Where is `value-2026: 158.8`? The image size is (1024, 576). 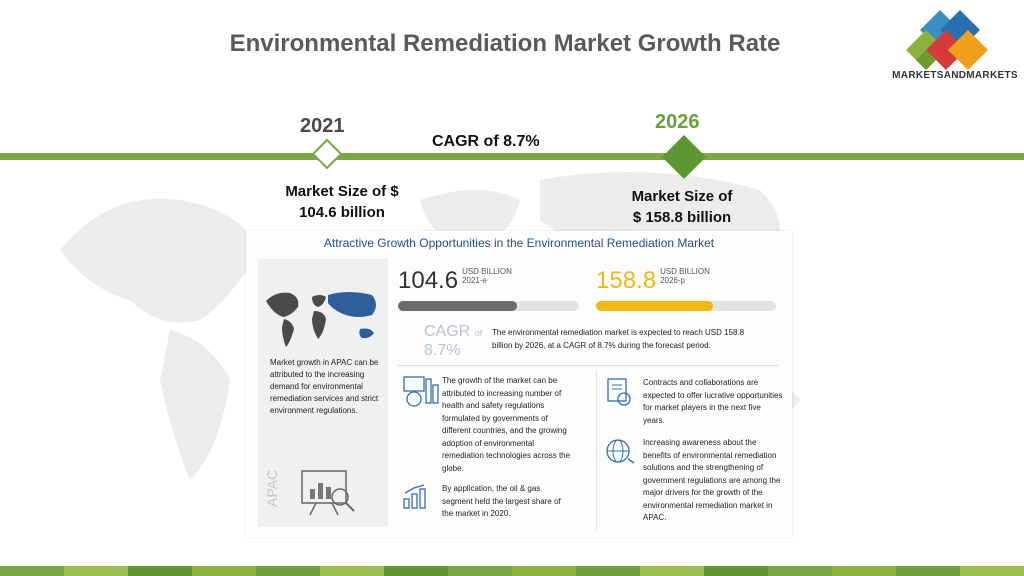 value-2026: 158.8 is located at coordinates (626, 280).